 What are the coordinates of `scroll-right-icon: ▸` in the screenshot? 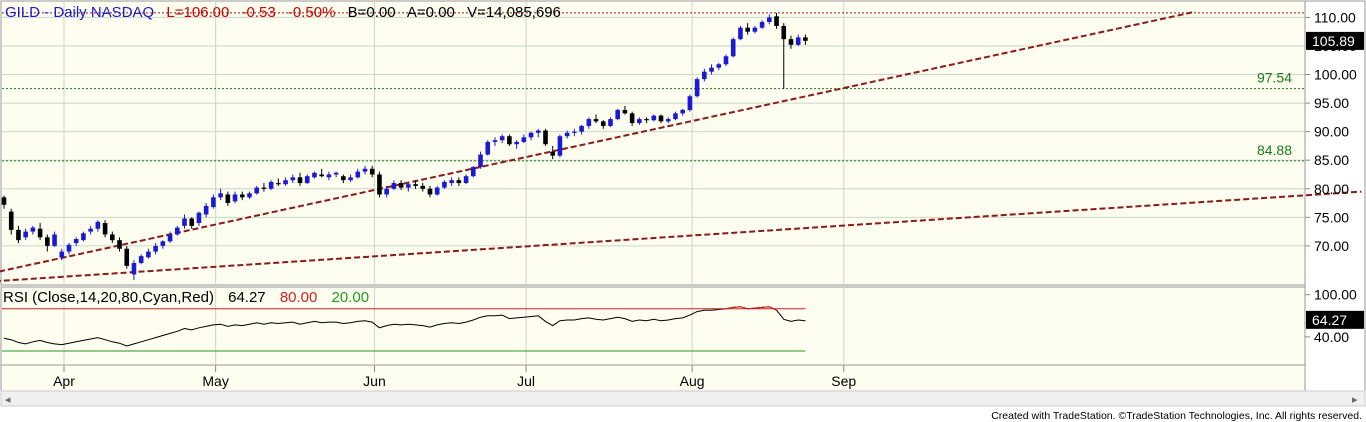 It's located at (1355, 400).